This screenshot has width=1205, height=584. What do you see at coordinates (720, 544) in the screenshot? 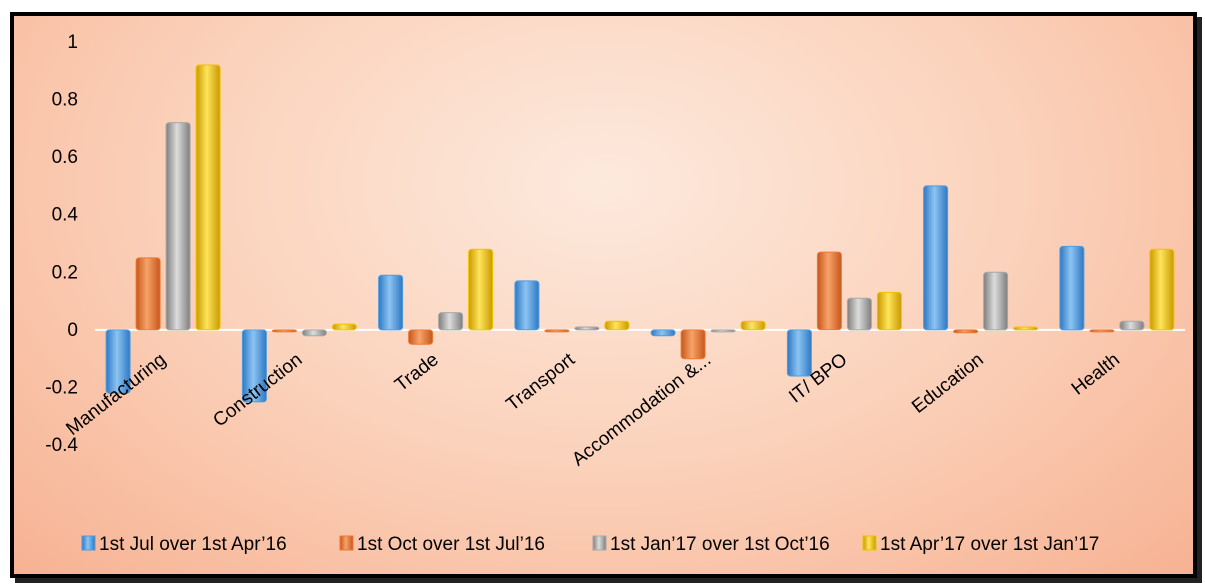
I see `legend-label: 1st Jan’17 over 1st Oct’16` at bounding box center [720, 544].